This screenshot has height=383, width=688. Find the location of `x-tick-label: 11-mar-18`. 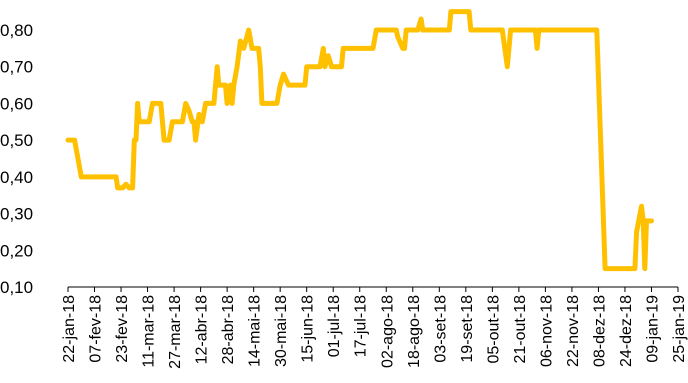

x-tick-label: 11-mar-18 is located at coordinates (149, 331).